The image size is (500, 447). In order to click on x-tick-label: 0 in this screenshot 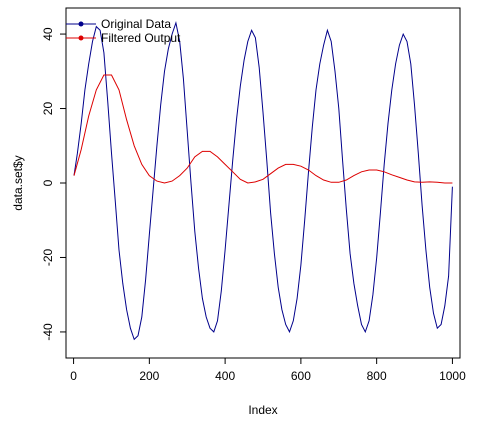, I will do `click(73, 376)`.